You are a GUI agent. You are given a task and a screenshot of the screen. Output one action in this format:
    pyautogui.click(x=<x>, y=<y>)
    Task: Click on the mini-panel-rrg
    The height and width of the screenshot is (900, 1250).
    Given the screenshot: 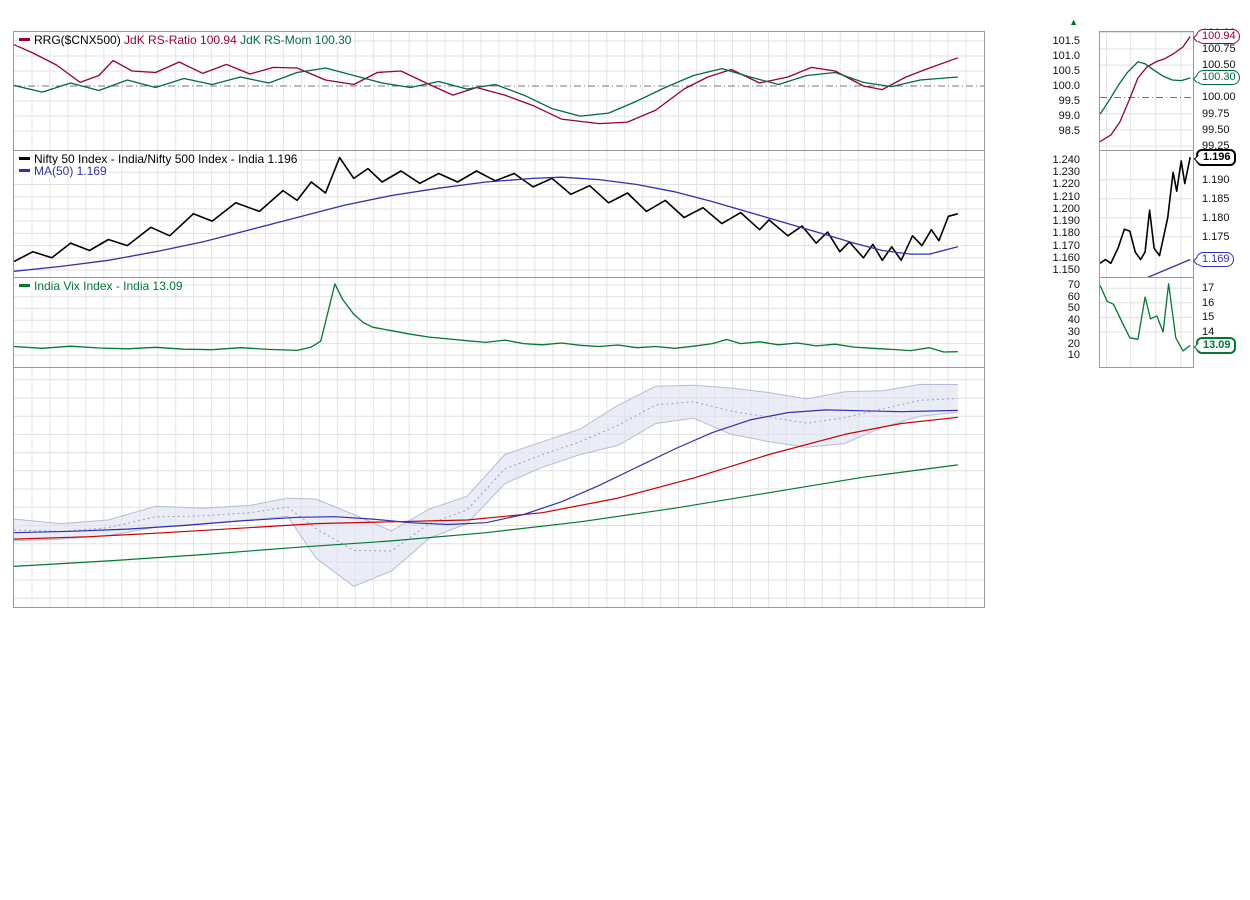 What is the action you would take?
    pyautogui.click(x=1146, y=91)
    